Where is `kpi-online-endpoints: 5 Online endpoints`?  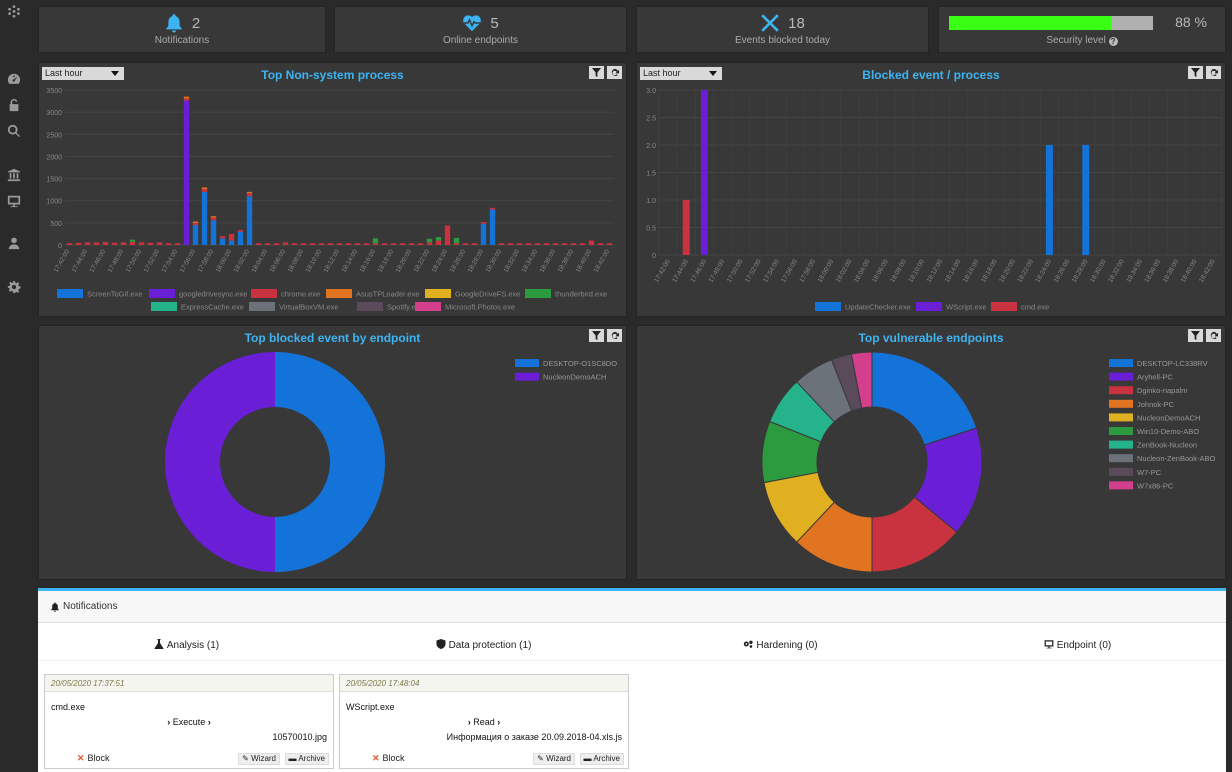
kpi-online-endpoints: 5 Online endpoints is located at coordinates (480, 29).